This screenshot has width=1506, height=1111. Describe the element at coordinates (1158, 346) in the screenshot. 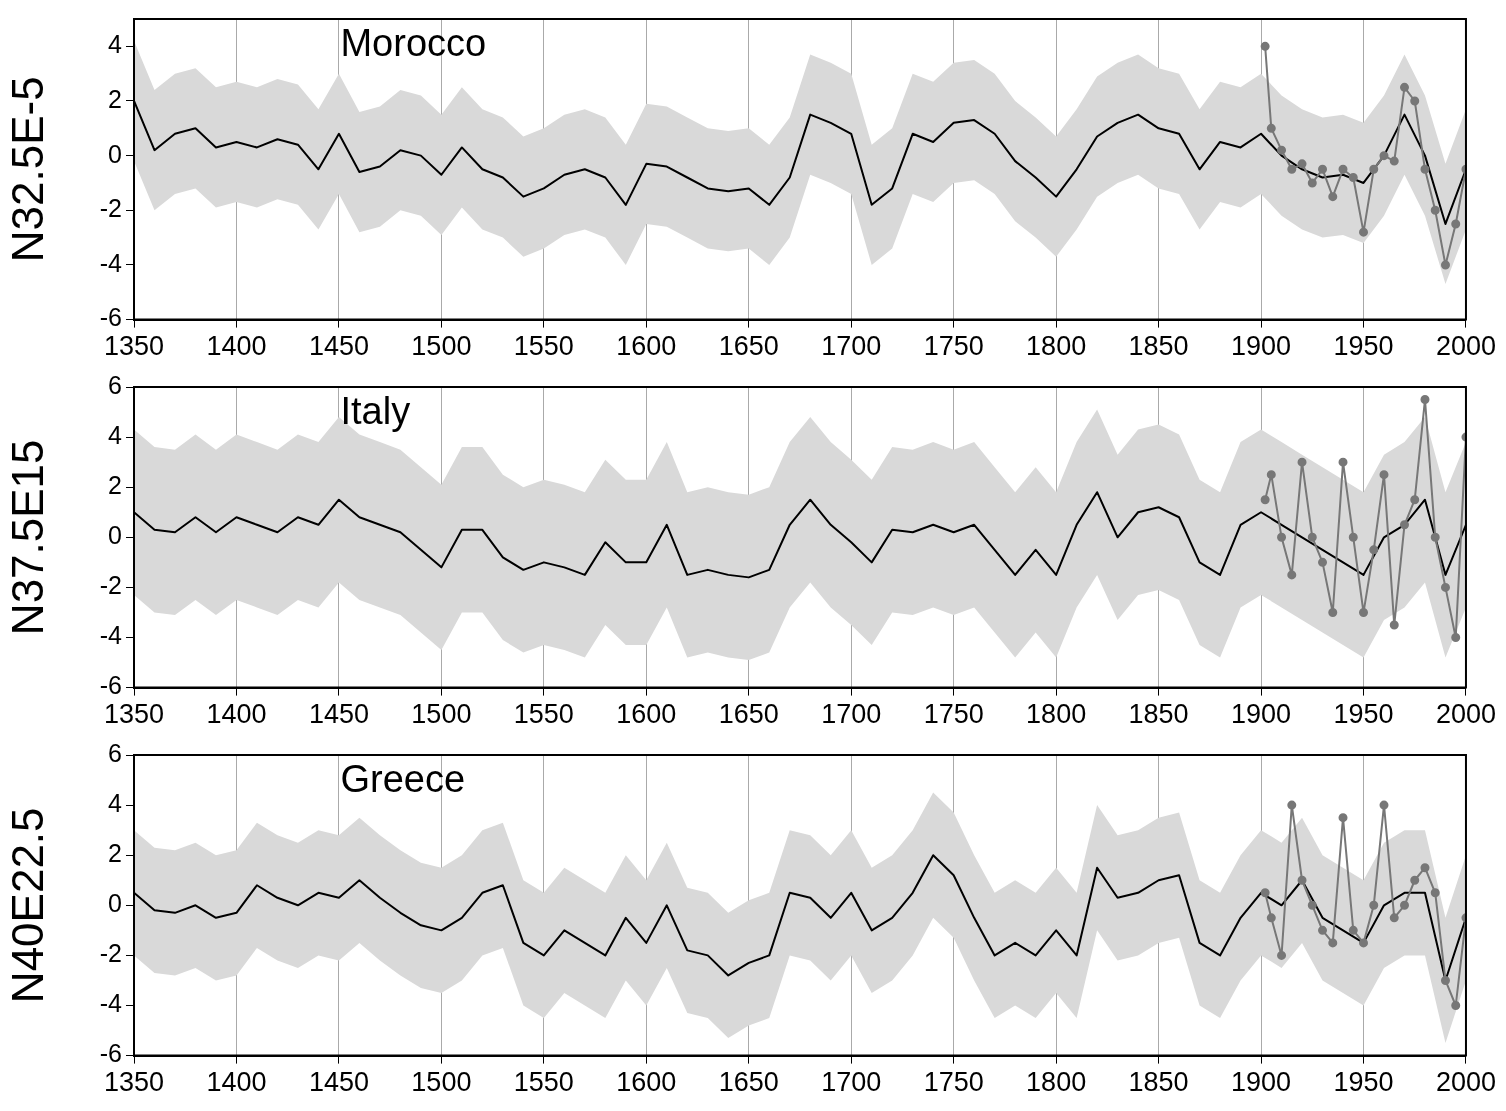

I see `x-tick-label: 1850` at that location.